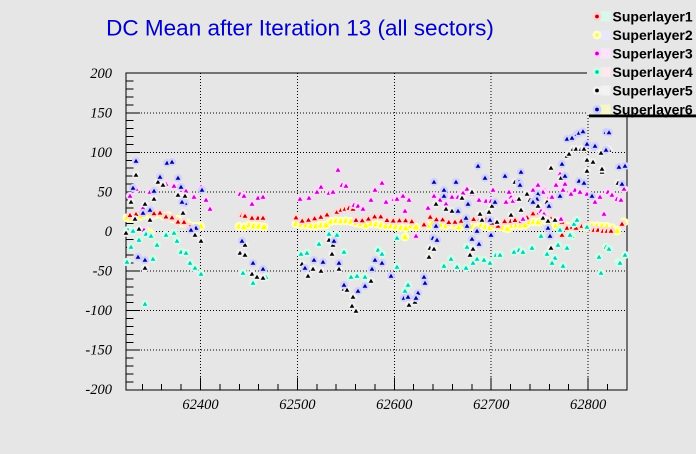  What do you see at coordinates (101, 74) in the screenshot?
I see `svg-text: 200` at bounding box center [101, 74].